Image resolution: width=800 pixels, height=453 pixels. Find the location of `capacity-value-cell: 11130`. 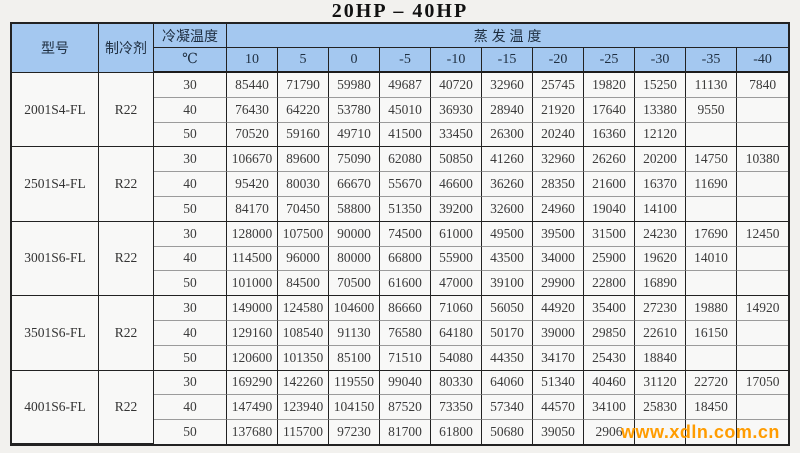

capacity-value-cell: 11130 is located at coordinates (711, 85).